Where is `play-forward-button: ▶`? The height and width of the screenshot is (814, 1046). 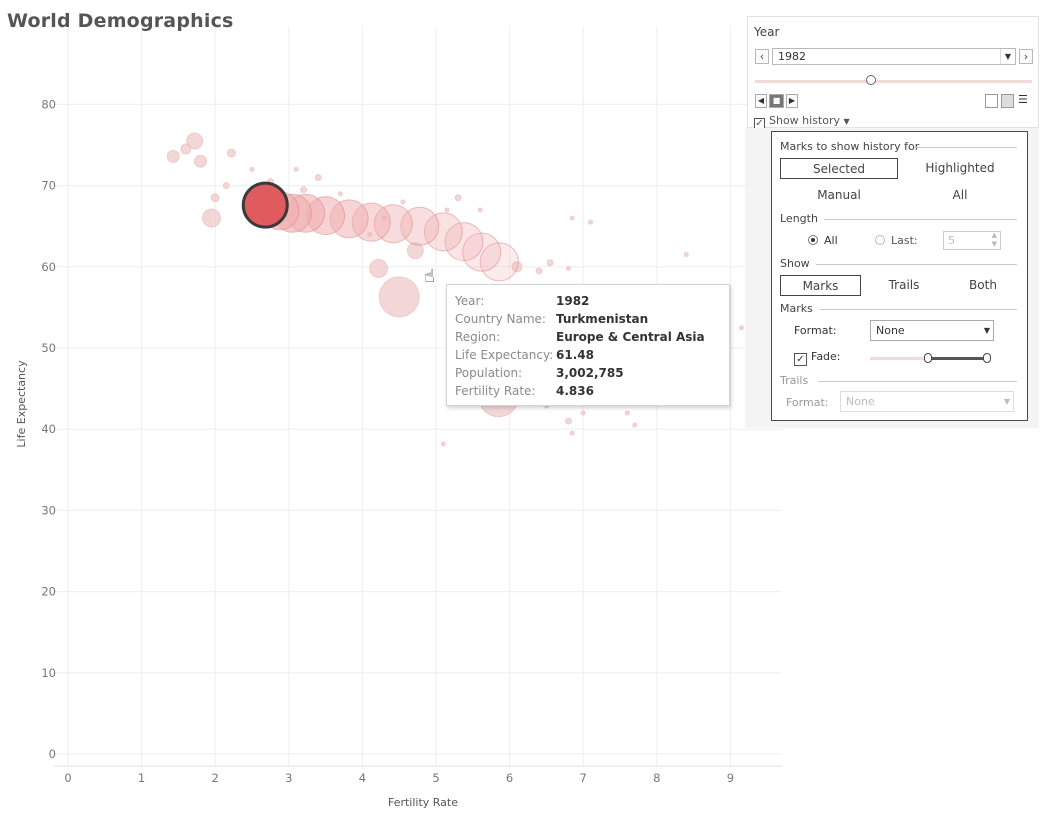 play-forward-button: ▶ is located at coordinates (792, 101).